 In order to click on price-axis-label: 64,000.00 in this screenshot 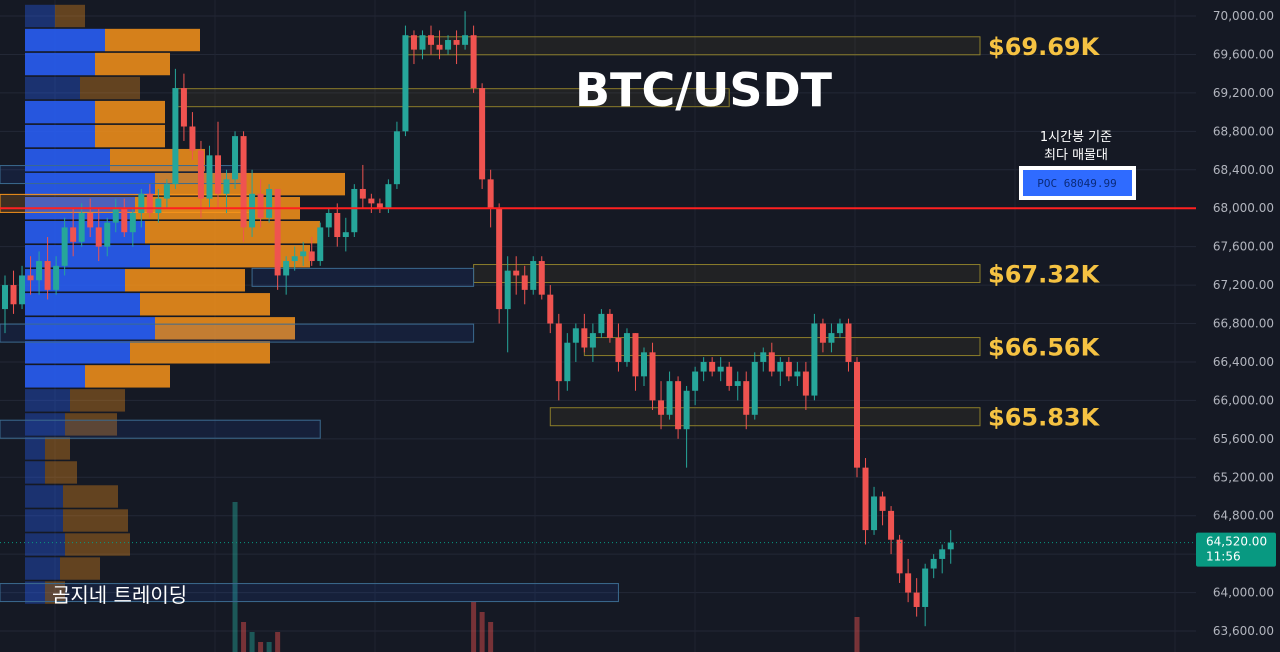, I will do `click(1243, 593)`.